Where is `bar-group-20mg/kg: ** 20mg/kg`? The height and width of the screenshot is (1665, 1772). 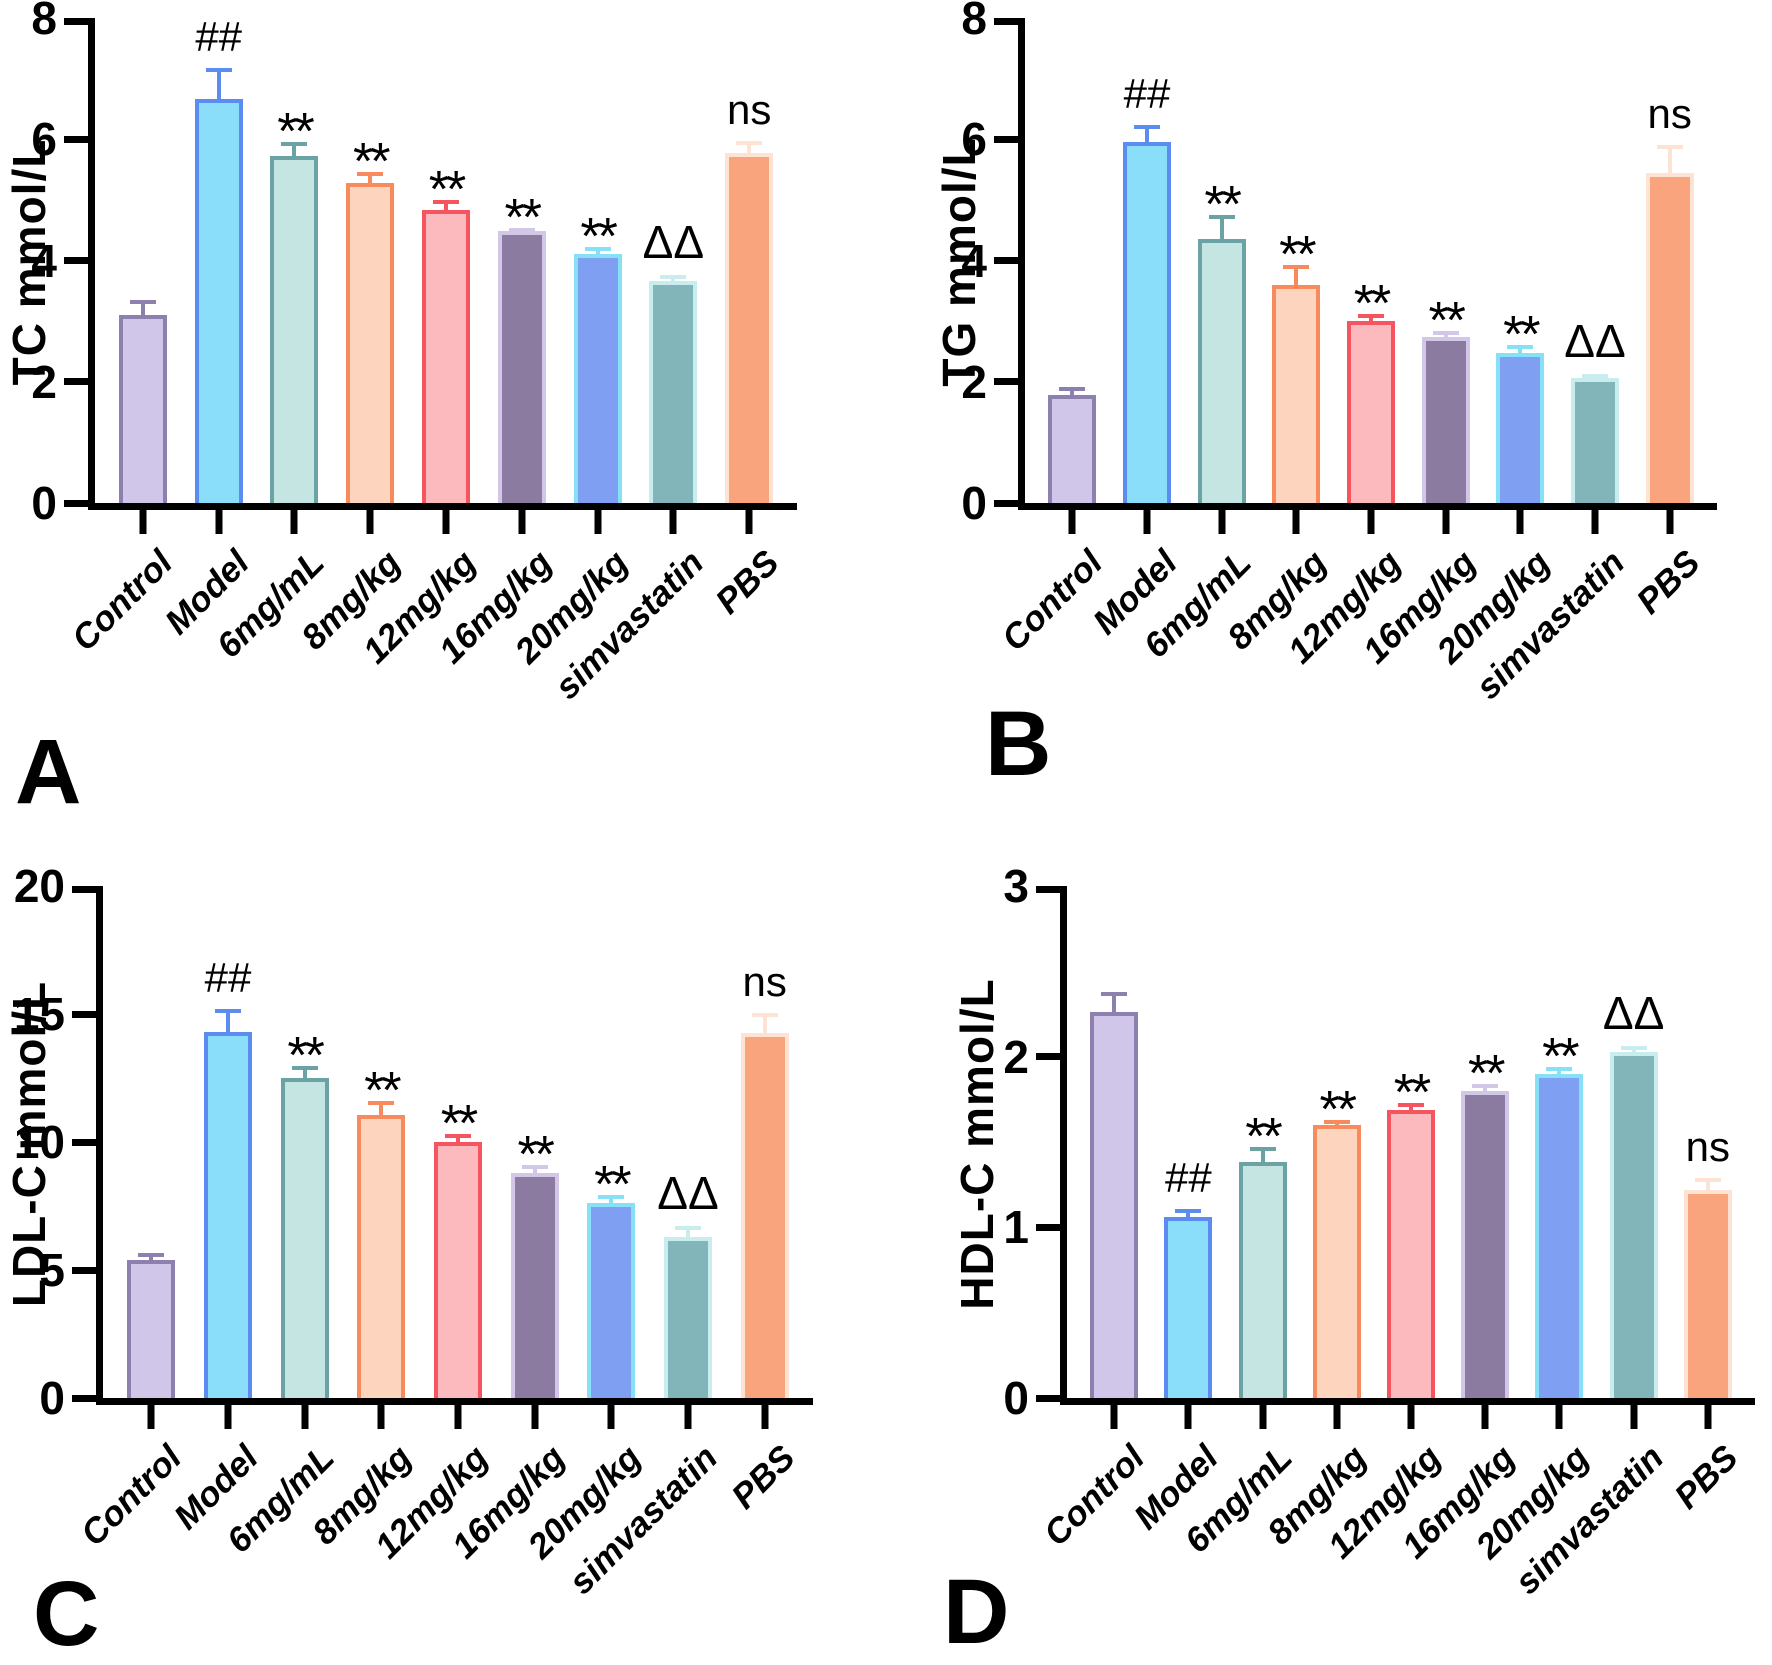 bar-group-20mg/kg: ** 20mg/kg is located at coordinates (585, 1226).